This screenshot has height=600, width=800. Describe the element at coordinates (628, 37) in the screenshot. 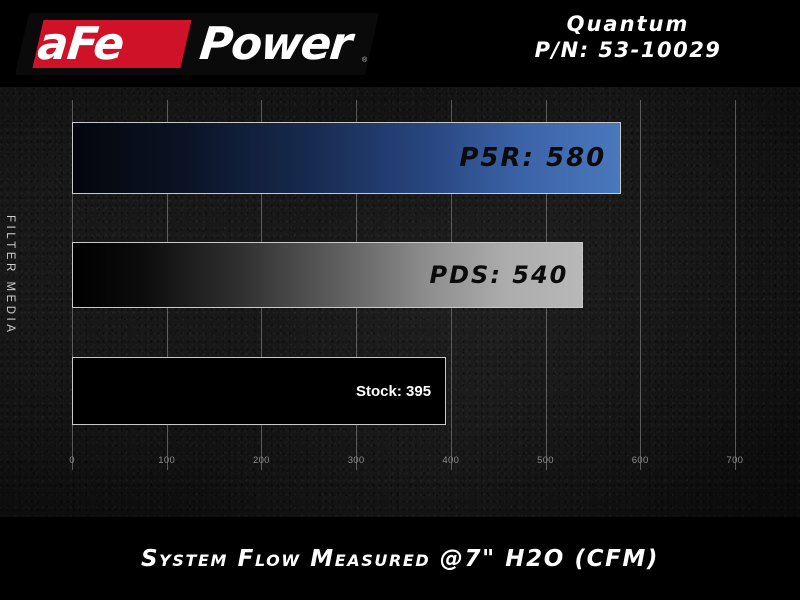

I see `product-info: Quantum P/N: 53-10029` at that location.